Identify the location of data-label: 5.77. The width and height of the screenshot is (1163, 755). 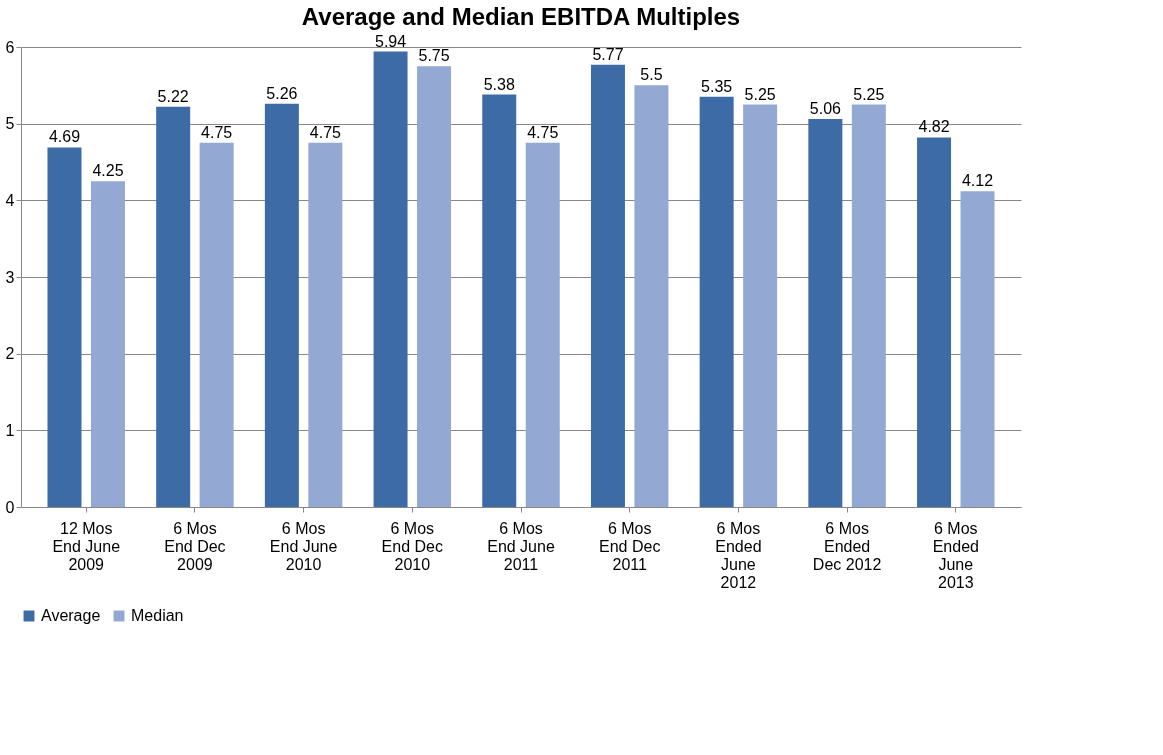
(608, 54).